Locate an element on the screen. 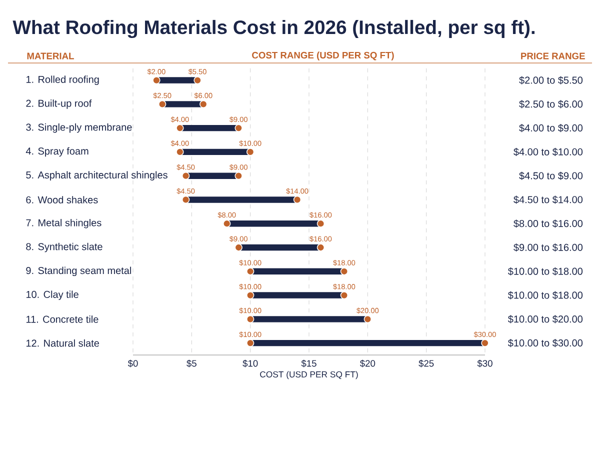  x-tick-label: $0 is located at coordinates (133, 364).